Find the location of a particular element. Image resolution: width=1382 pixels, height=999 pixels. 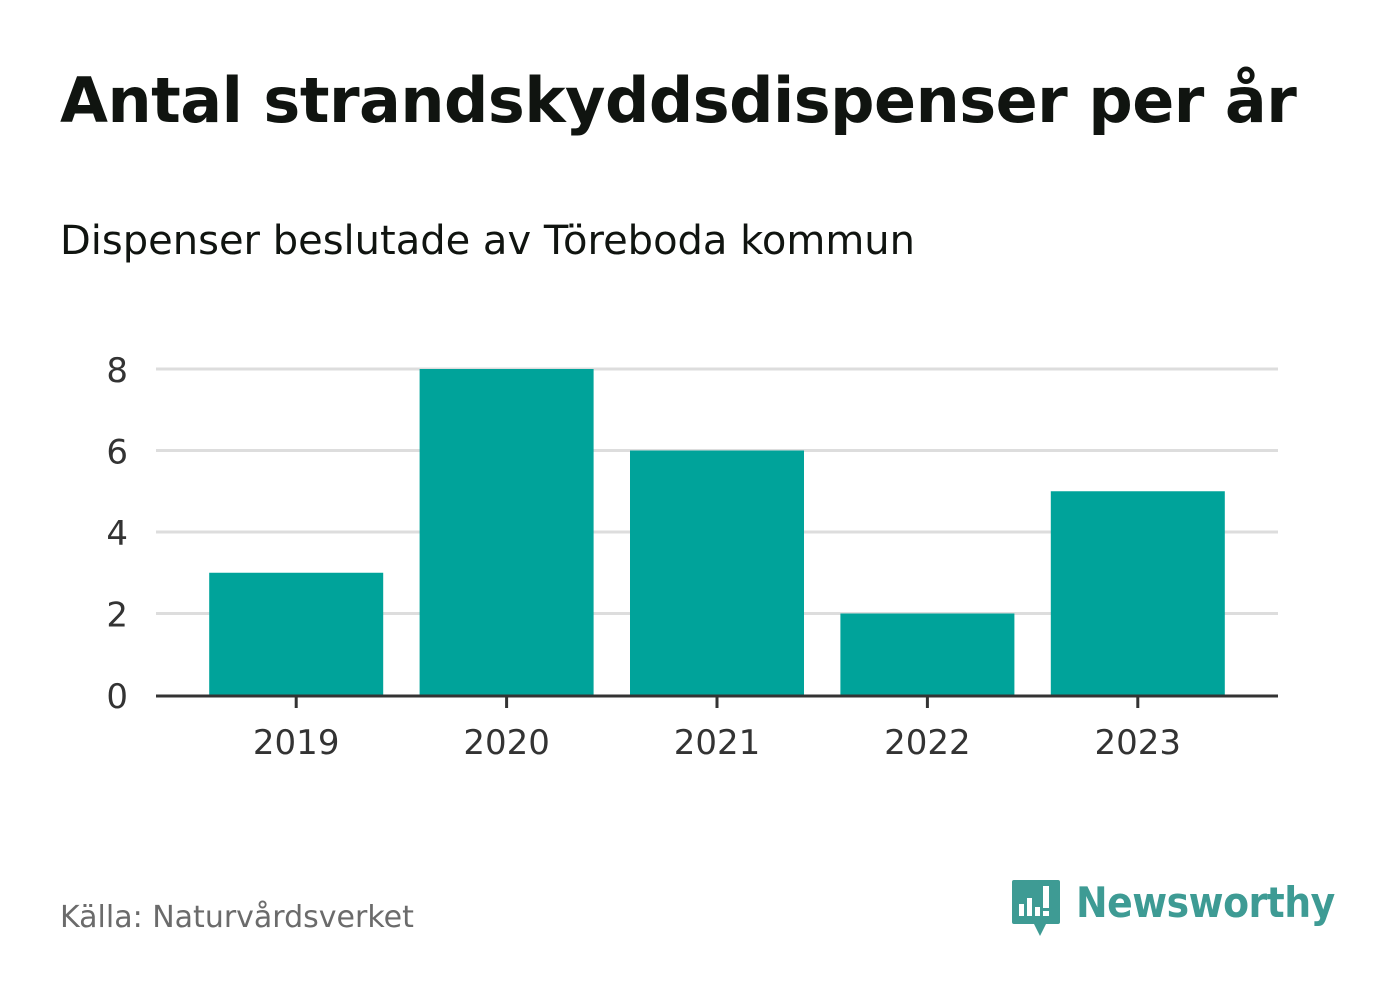

brand-logo: Newsworthy is located at coordinates (1172, 910).